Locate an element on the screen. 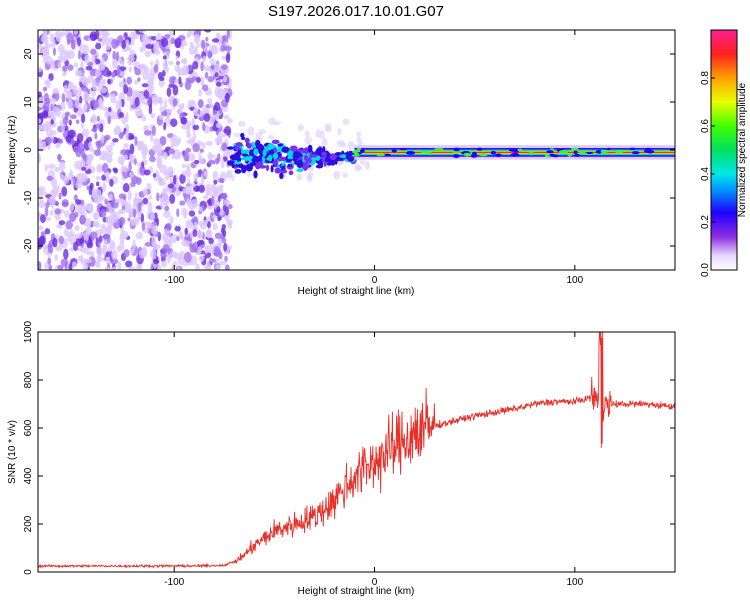 This screenshot has width=750, height=600. spectrogram-y-label: Frequency (Hz) is located at coordinates (12, 150).